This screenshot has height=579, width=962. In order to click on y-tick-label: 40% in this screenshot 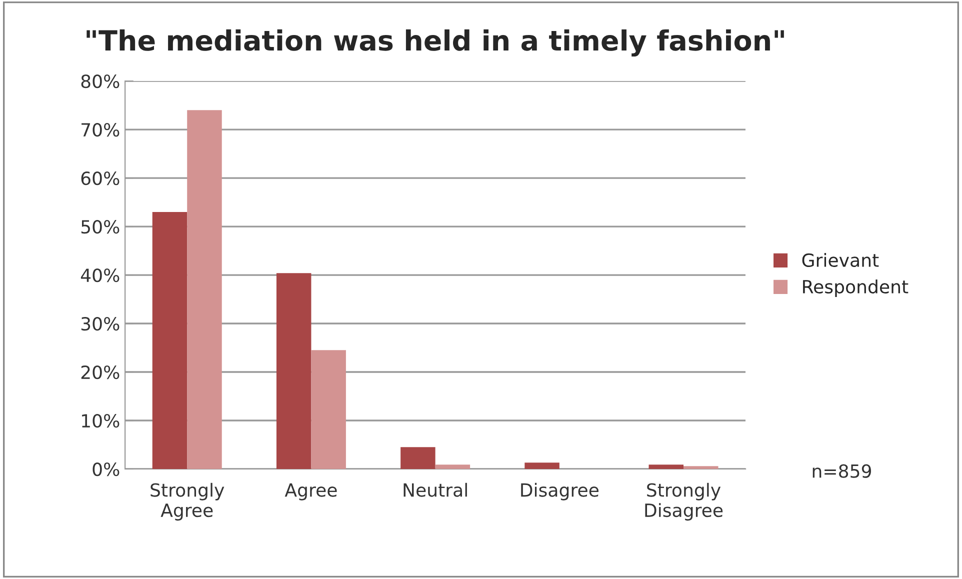, I will do `click(100, 275)`.